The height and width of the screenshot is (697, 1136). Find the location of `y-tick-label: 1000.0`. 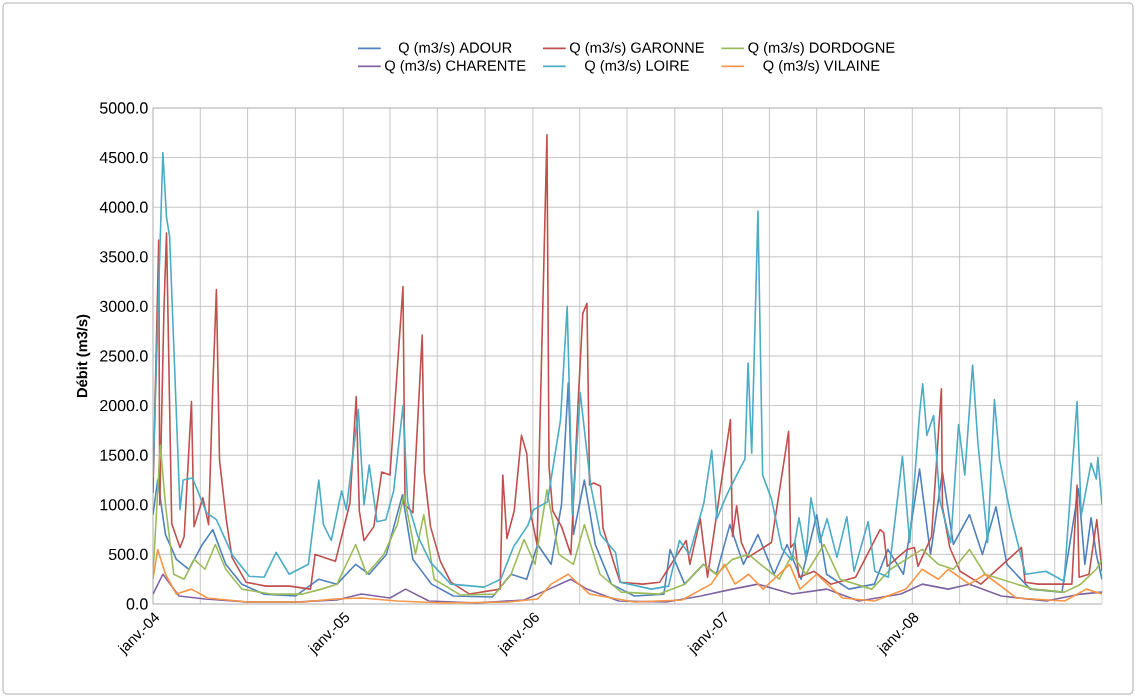

y-tick-label: 1000.0 is located at coordinates (124, 505).